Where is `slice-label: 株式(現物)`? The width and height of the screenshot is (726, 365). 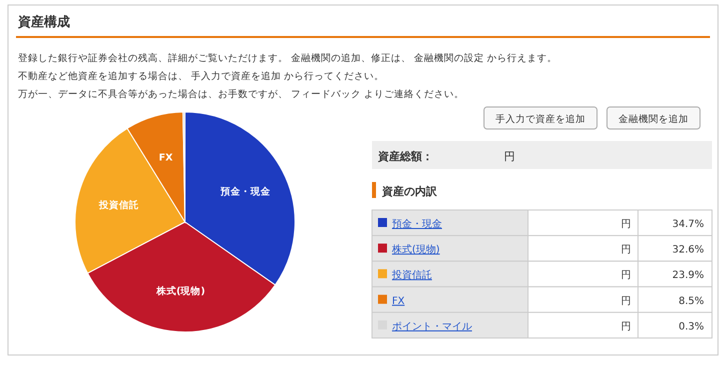 slice-label: 株式(現物) is located at coordinates (180, 291).